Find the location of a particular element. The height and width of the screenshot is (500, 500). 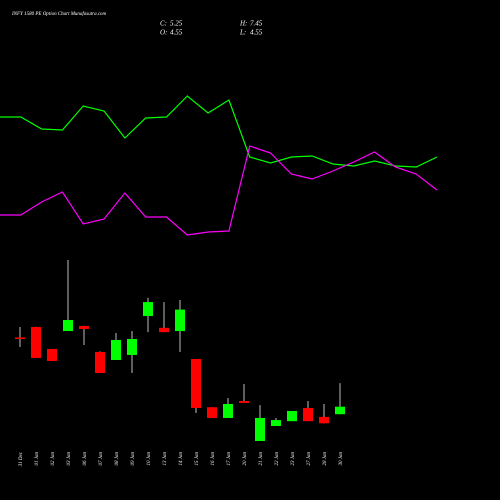

x-tick-label: 15 Jan is located at coordinates (197, 459).